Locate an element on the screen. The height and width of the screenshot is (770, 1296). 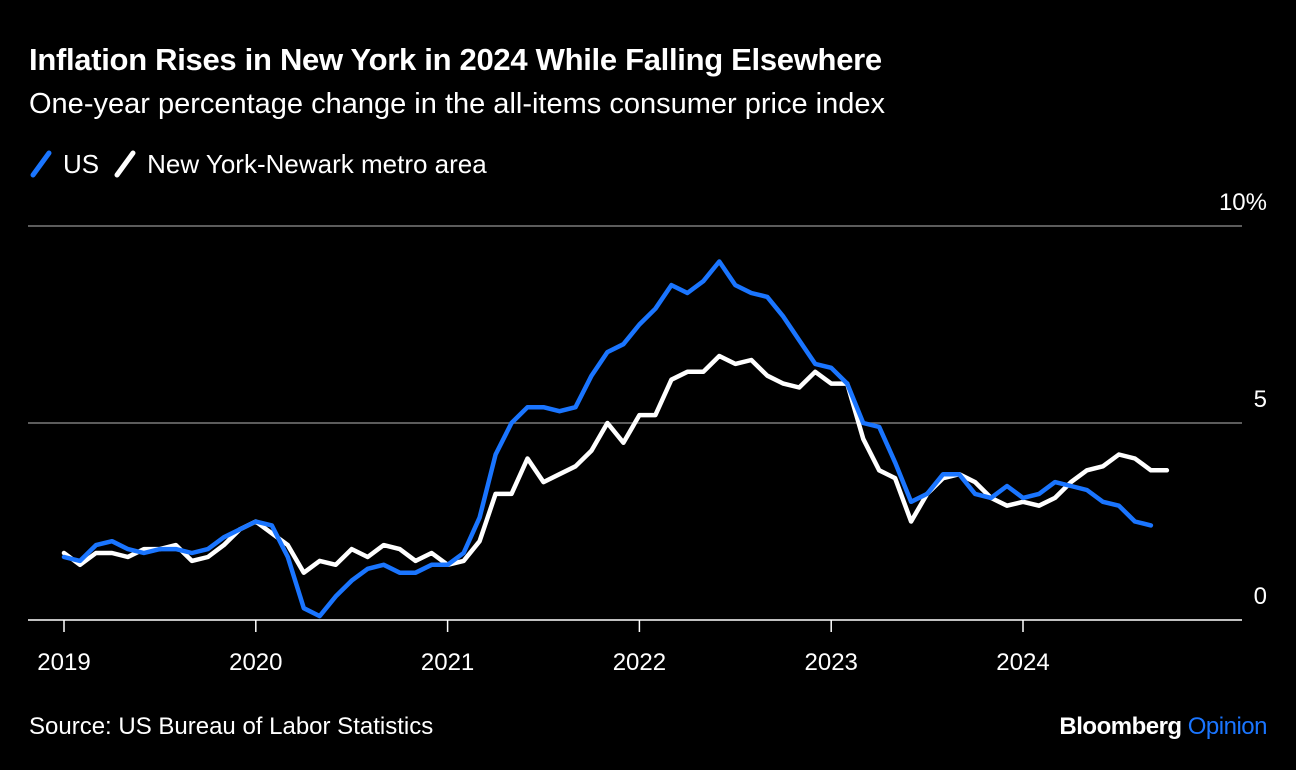
x-tick-label: 2023 is located at coordinates (831, 662).